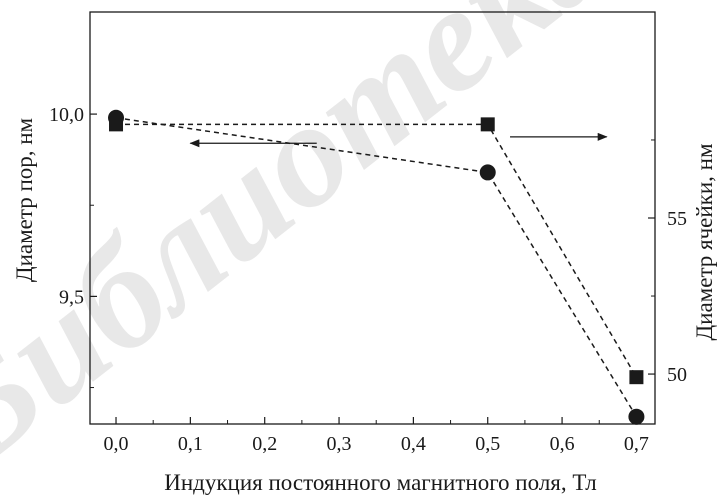 Image resolution: width=728 pixels, height=503 pixels. What do you see at coordinates (562, 444) in the screenshot?
I see `x-tick-label: 0,6` at bounding box center [562, 444].